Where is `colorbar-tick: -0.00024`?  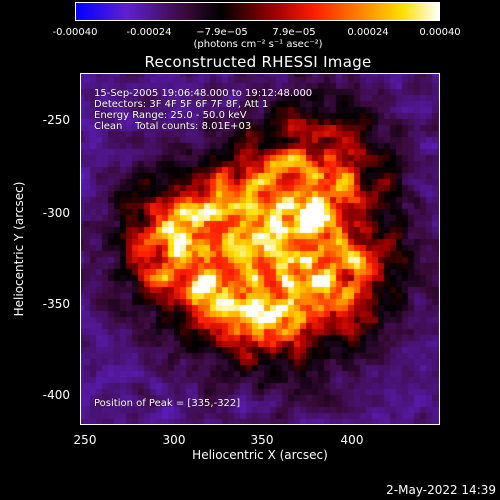 colorbar-tick: -0.00024 is located at coordinates (149, 32).